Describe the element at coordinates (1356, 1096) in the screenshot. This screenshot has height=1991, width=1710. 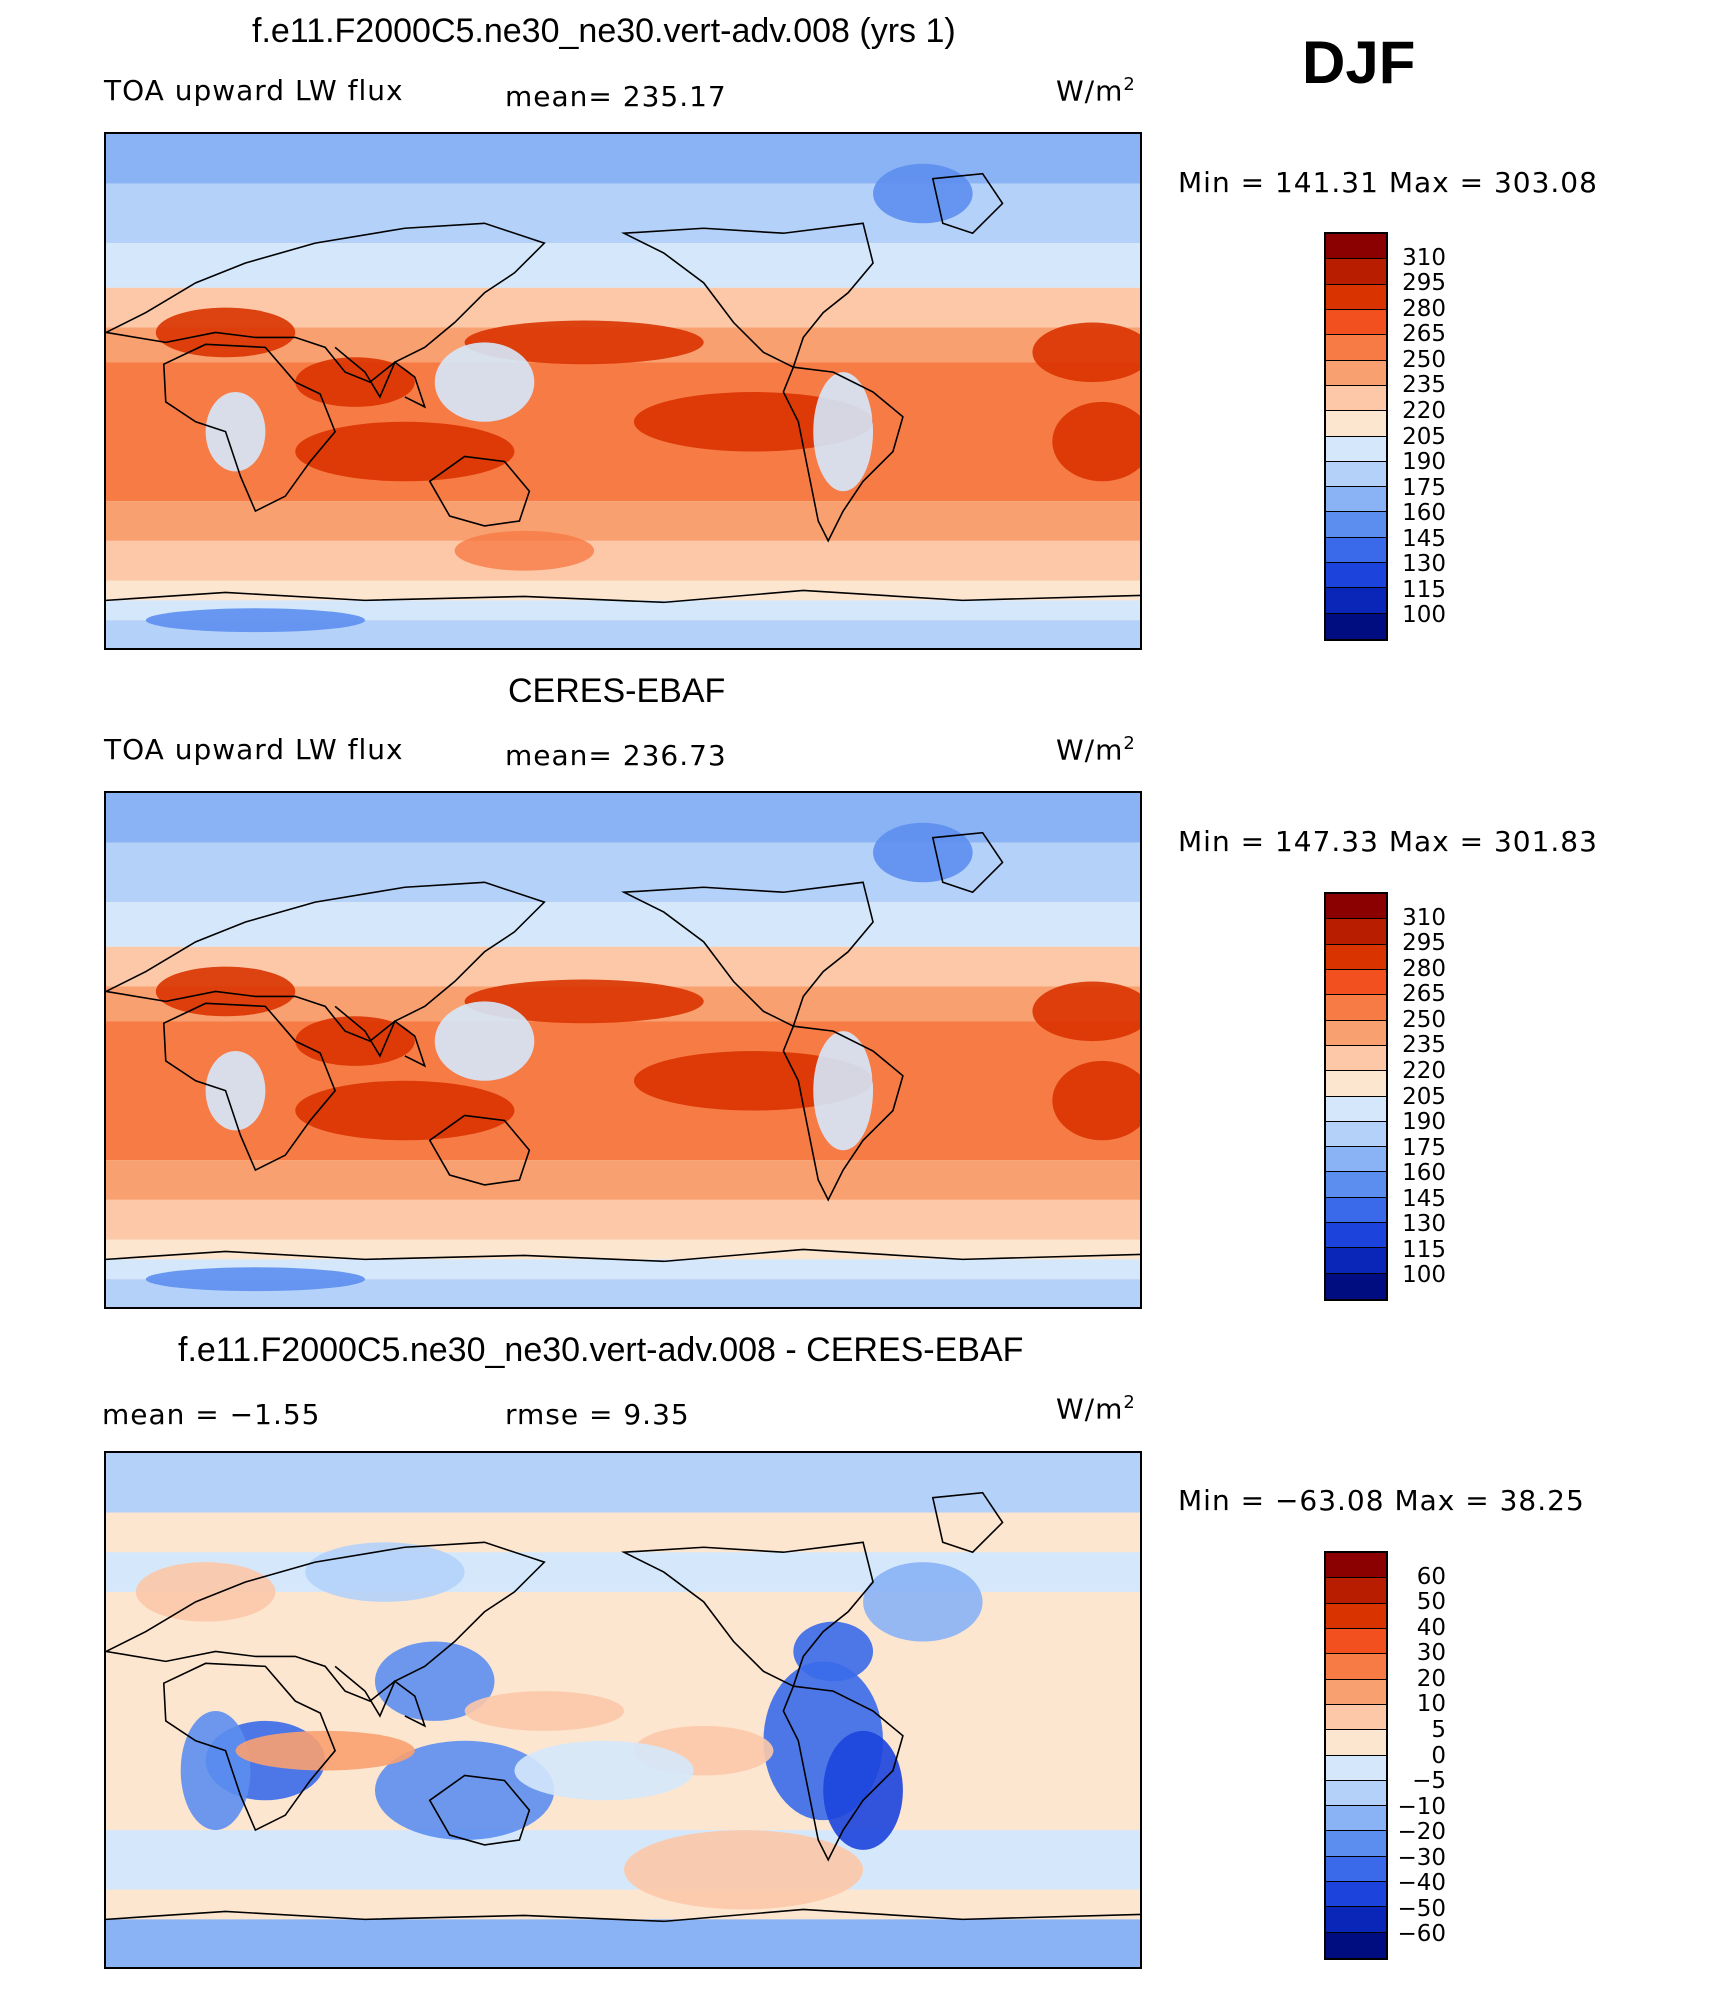
I see `panel-2-colorbar` at that location.